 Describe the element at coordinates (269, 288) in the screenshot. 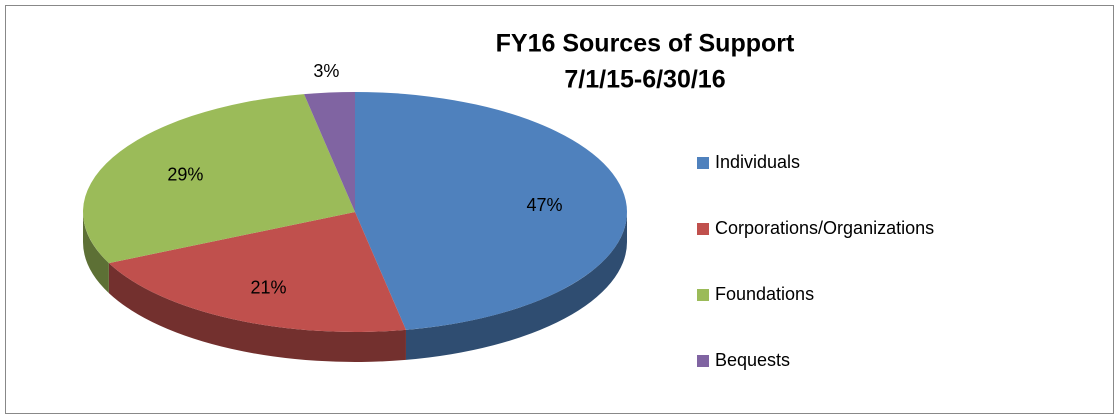

I see `data-label: 21%` at that location.